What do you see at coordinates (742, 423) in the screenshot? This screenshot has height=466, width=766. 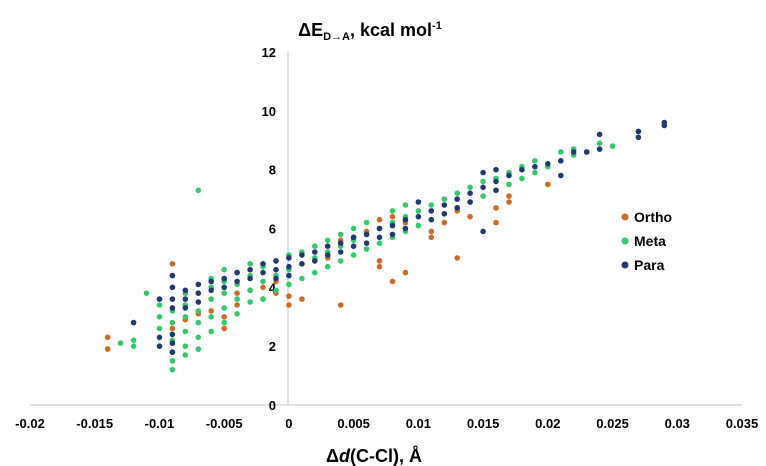 I see `x-tick-label: 0.035` at bounding box center [742, 423].